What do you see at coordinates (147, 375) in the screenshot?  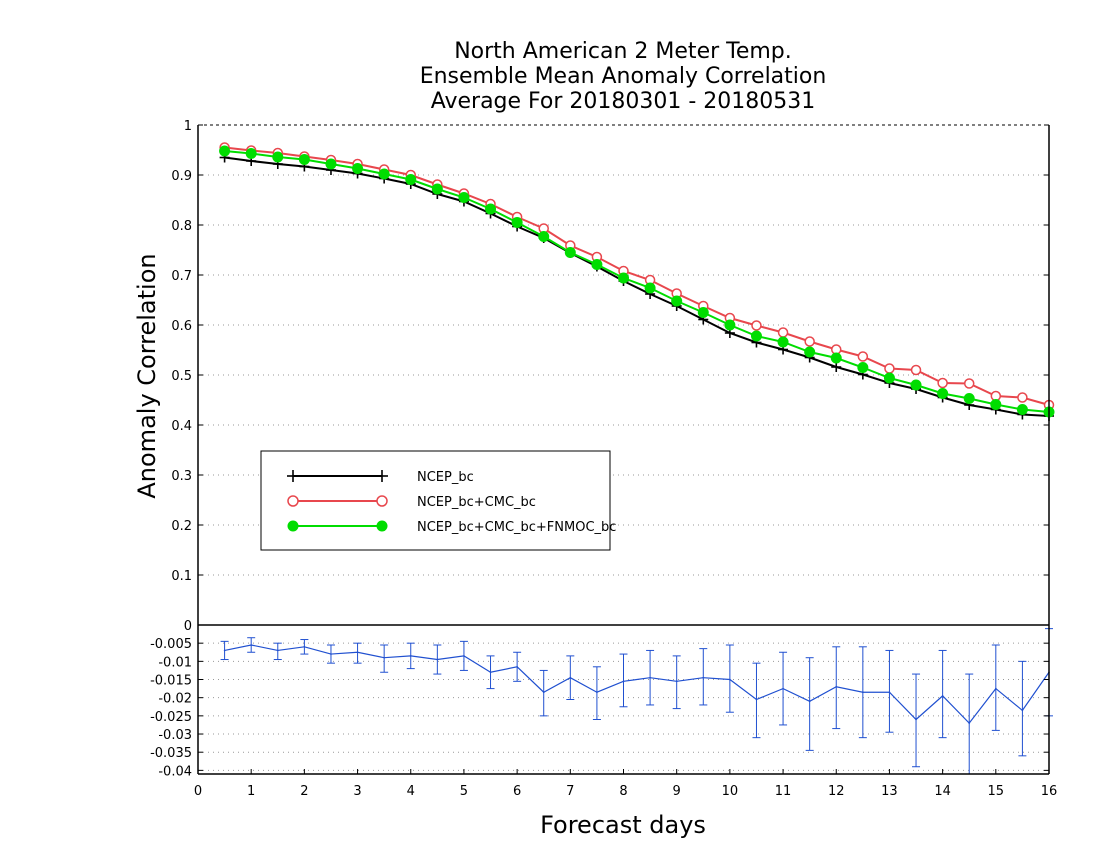 I see `y-axis-label: Anomaly Correlation` at bounding box center [147, 375].